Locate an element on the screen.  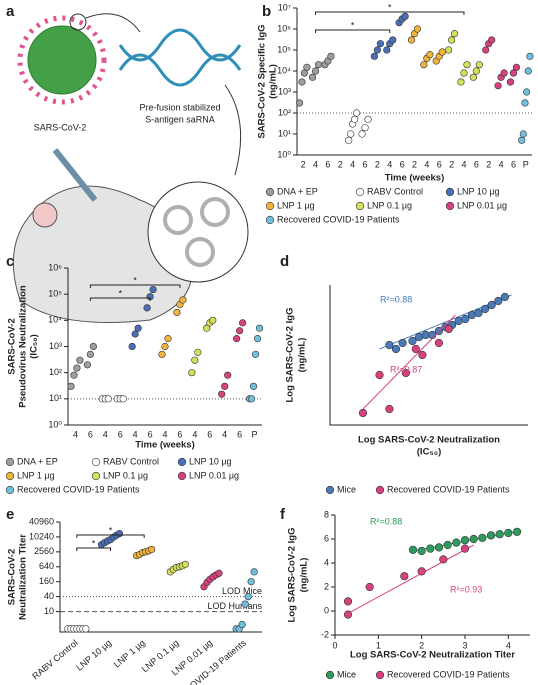
y-tick-label: 10² is located at coordinates (284, 112).